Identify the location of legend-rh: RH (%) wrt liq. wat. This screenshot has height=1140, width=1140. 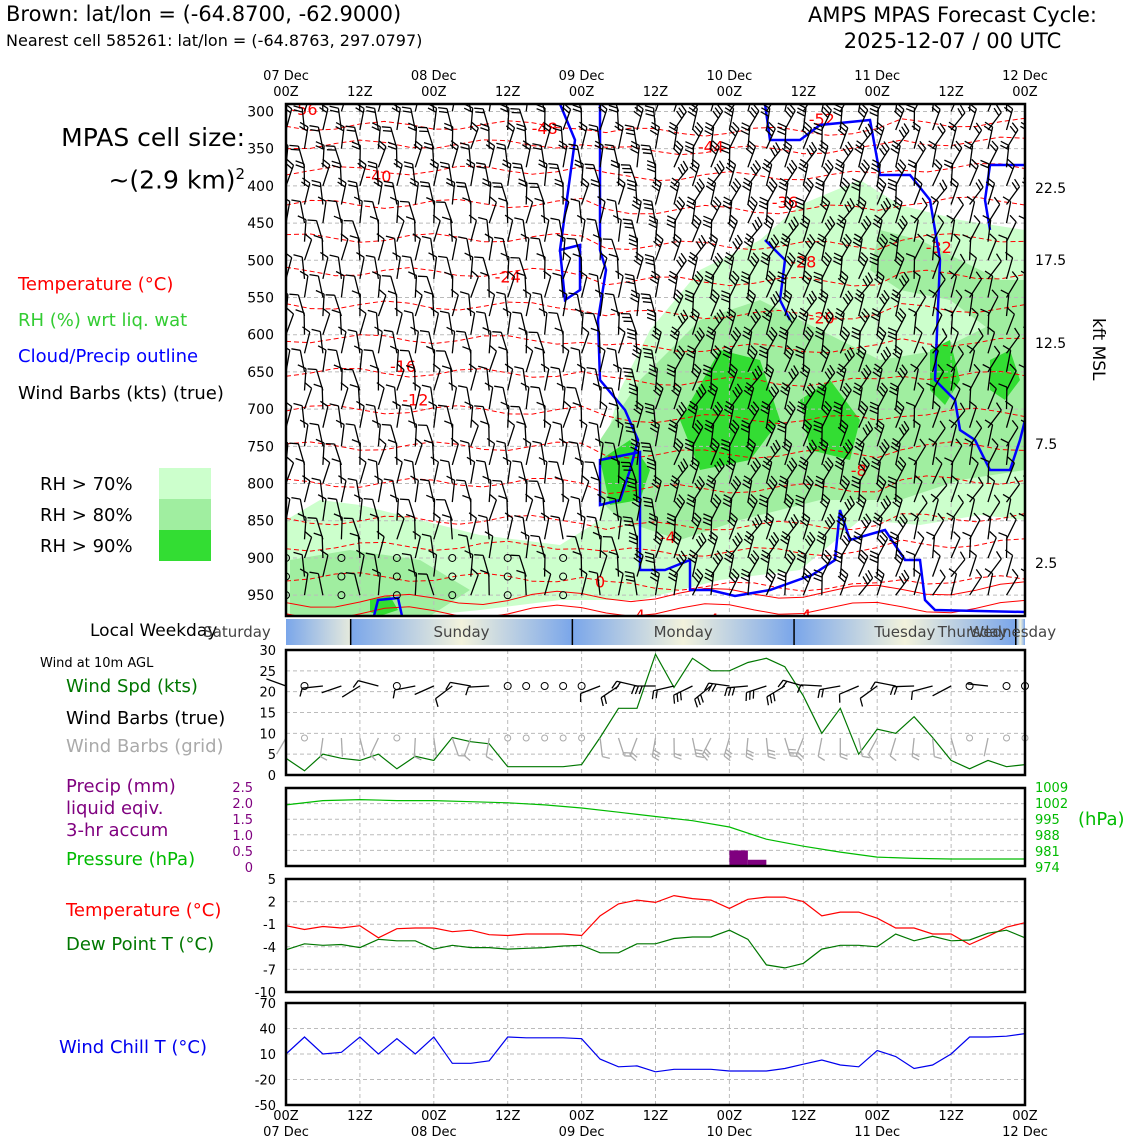
(103, 320).